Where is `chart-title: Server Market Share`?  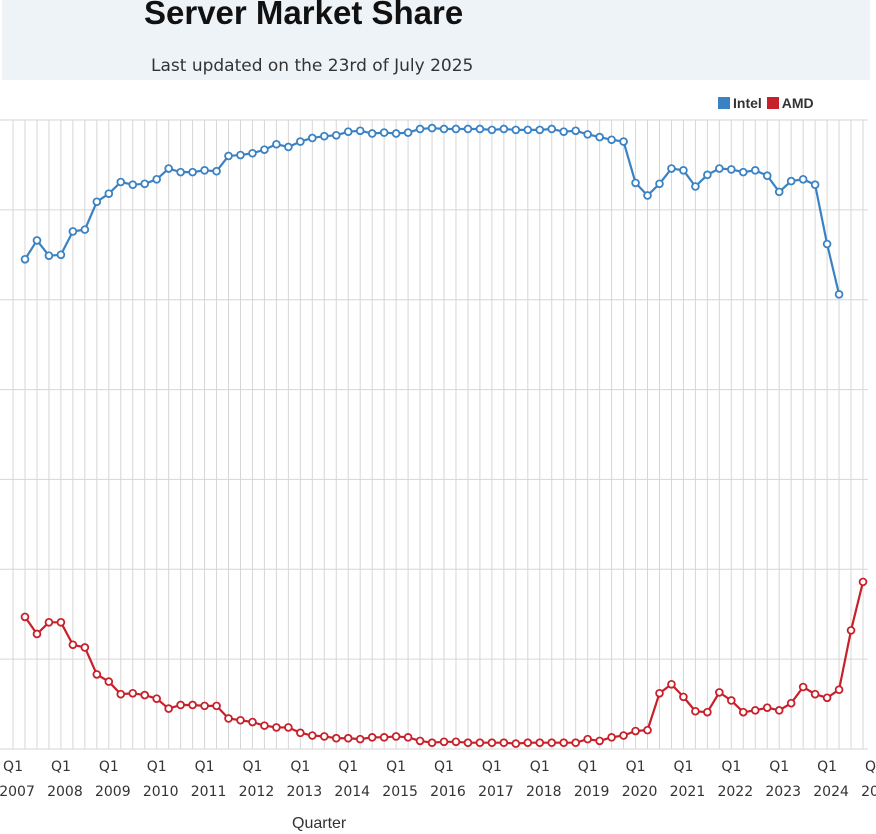 chart-title: Server Market Share is located at coordinates (304, 15).